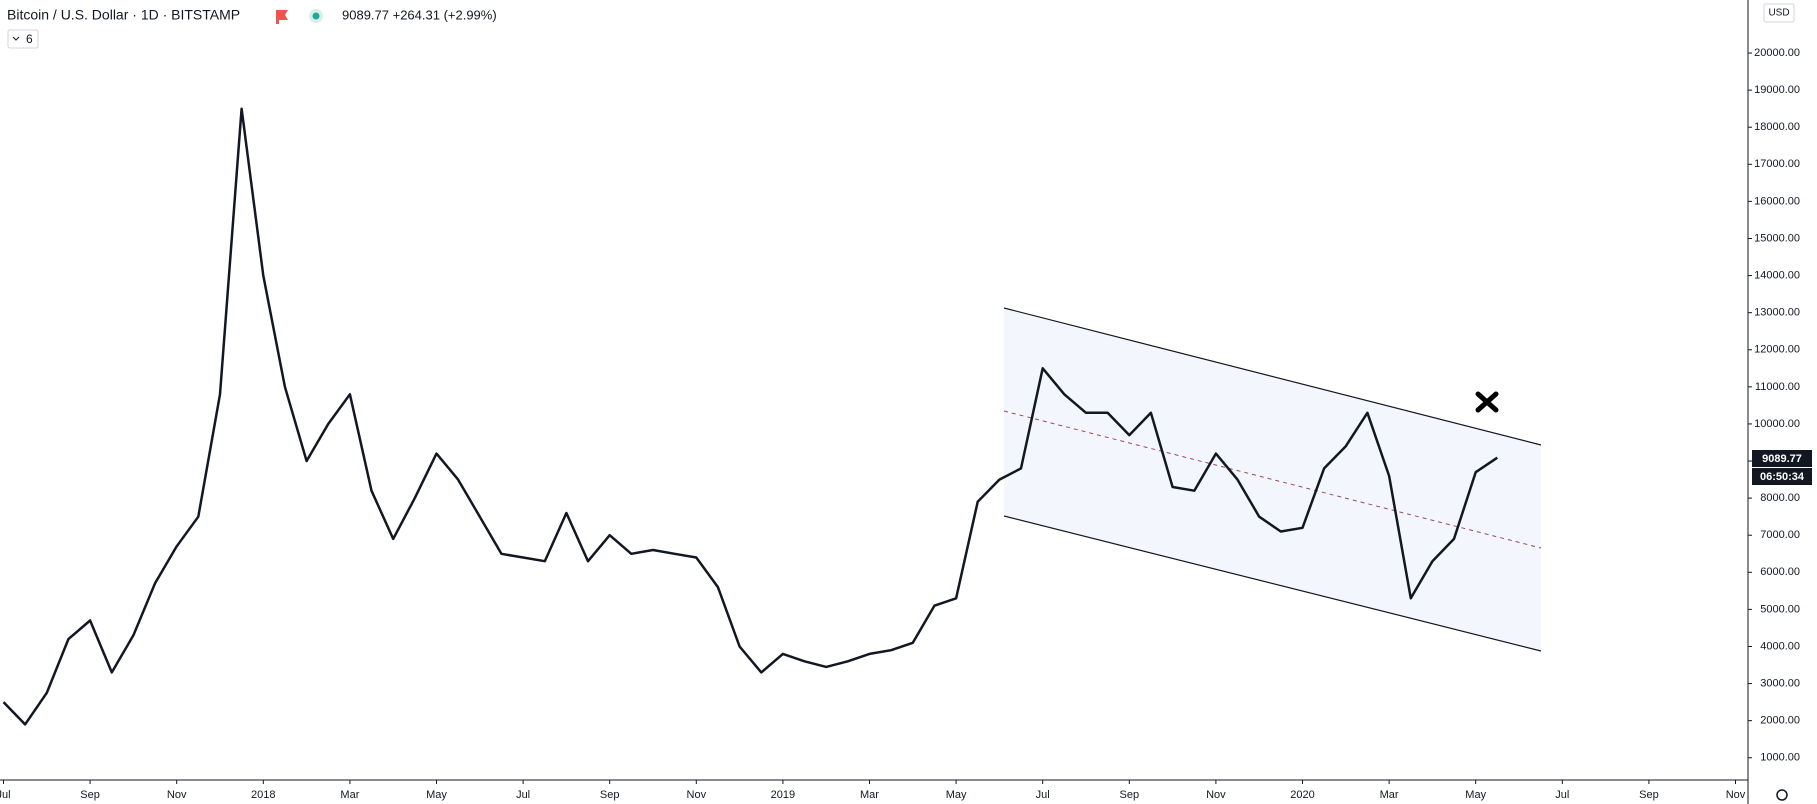 Image resolution: width=1817 pixels, height=804 pixels. What do you see at coordinates (1777, 90) in the screenshot?
I see `y-tick-label: 19000.00` at bounding box center [1777, 90].